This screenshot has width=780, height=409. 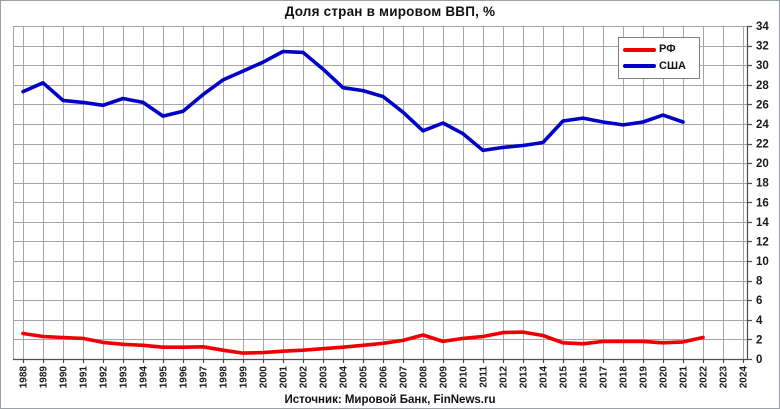 What do you see at coordinates (464, 377) in the screenshot?
I see `x-tick-label: 2010` at bounding box center [464, 377].